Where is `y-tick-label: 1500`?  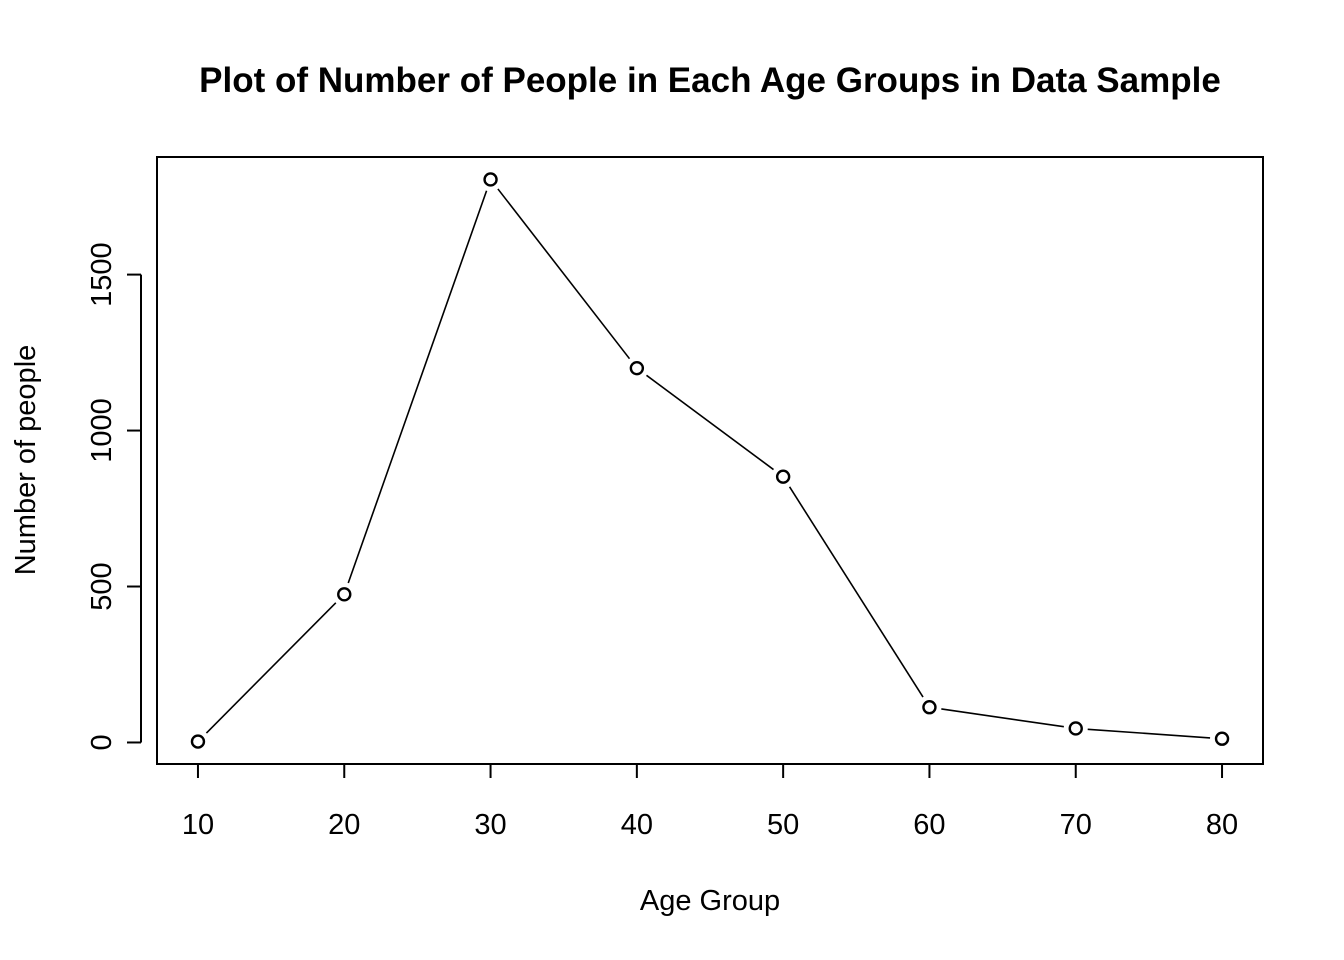 y-tick-label: 1500 is located at coordinates (102, 274).